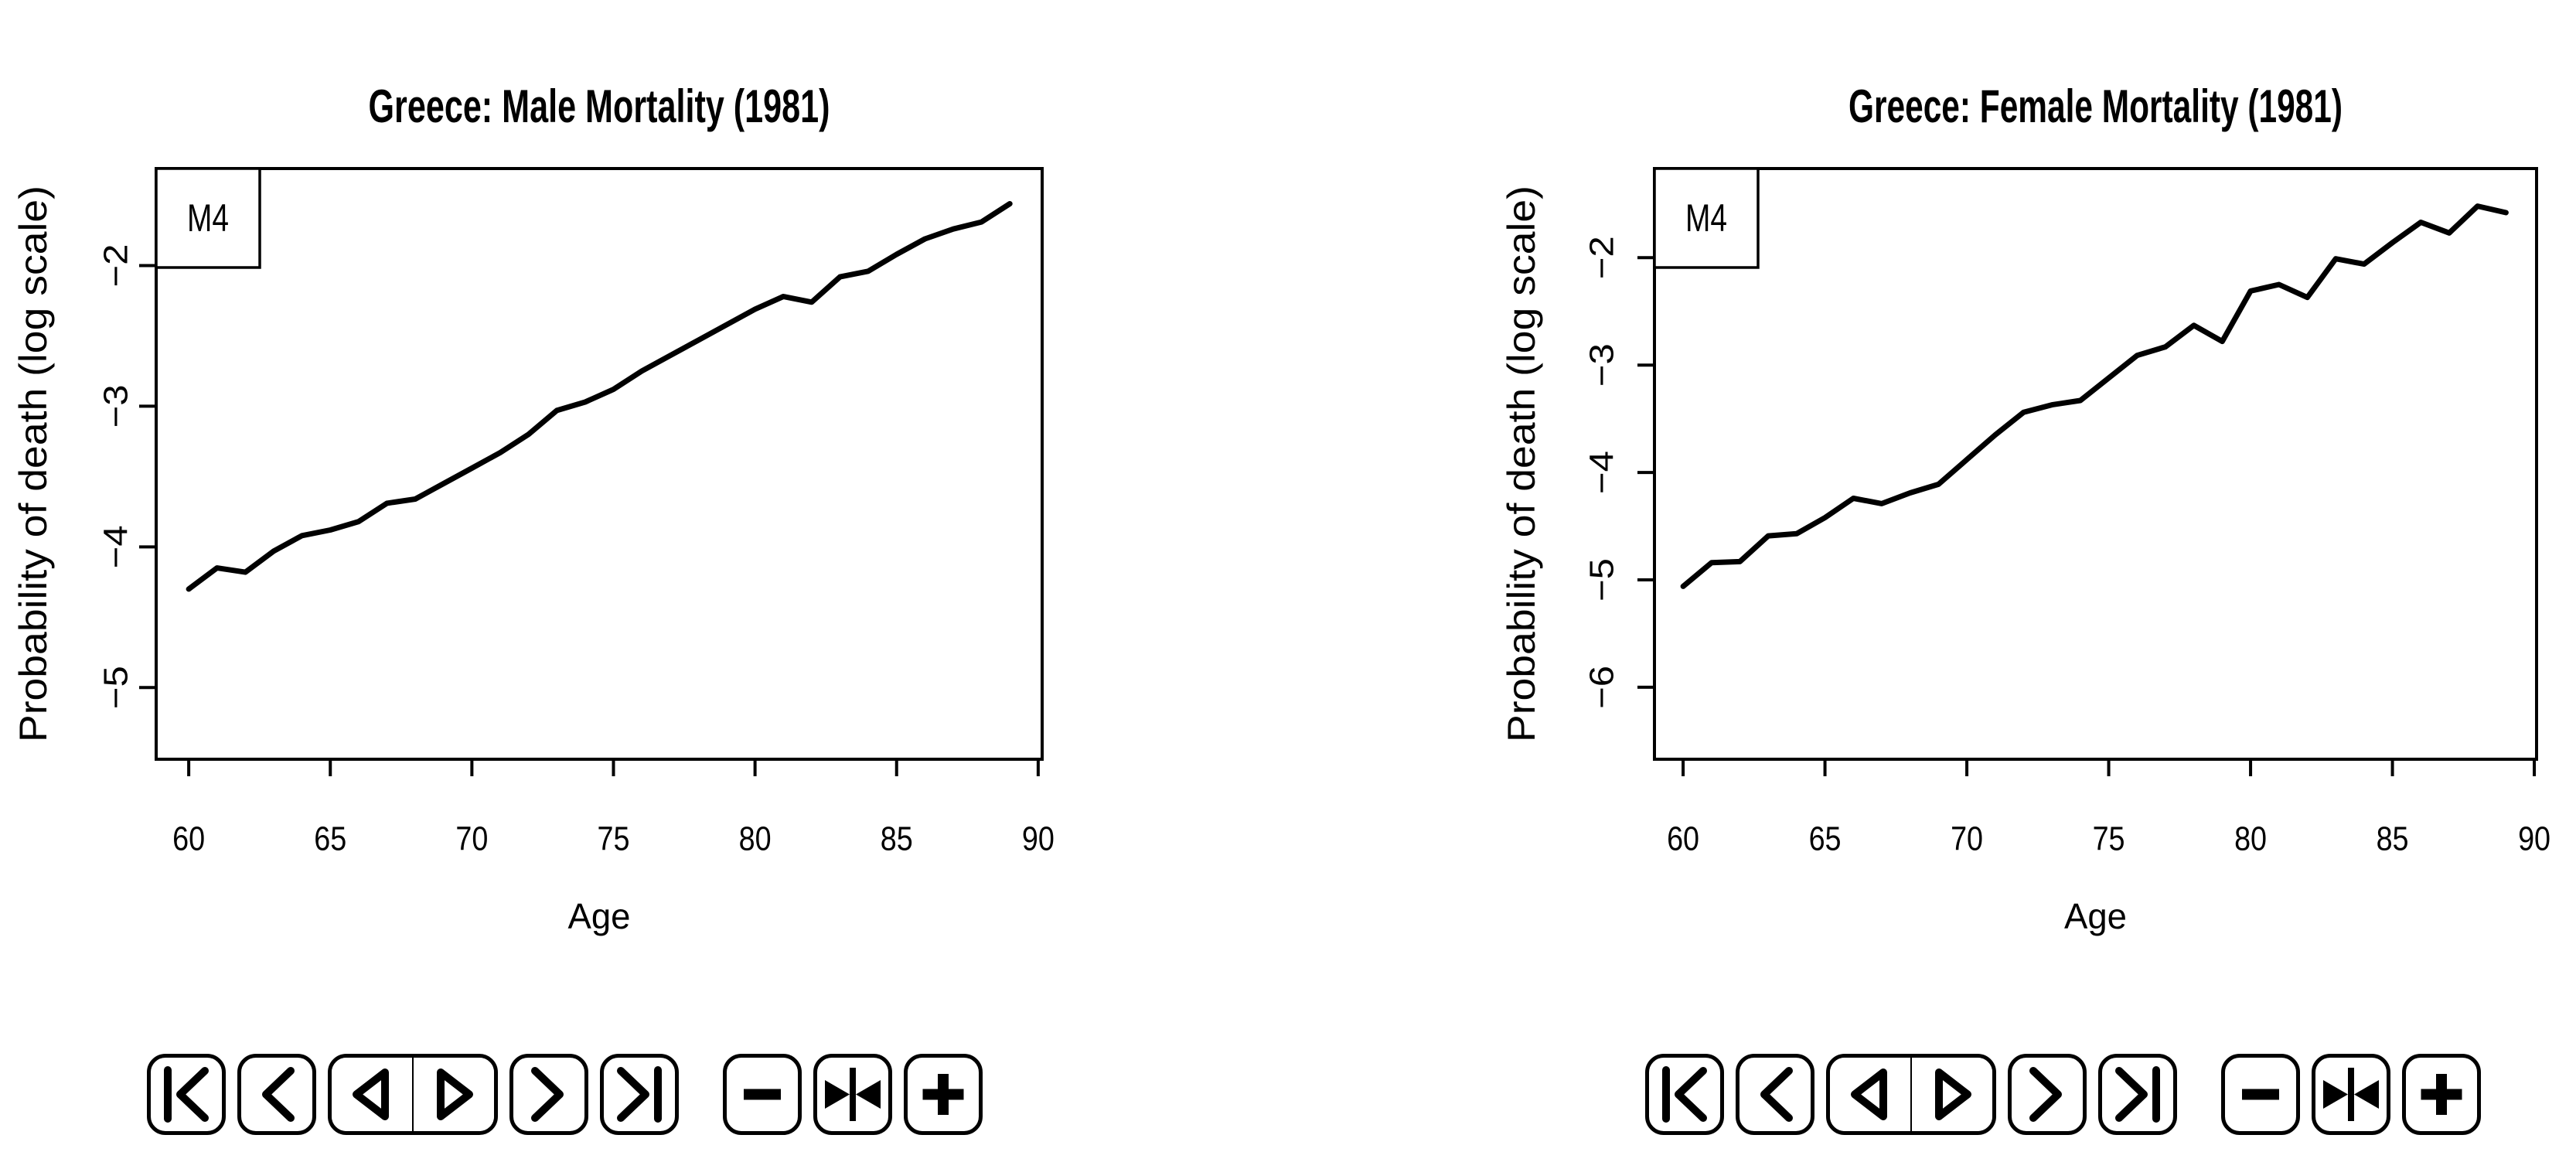  Describe the element at coordinates (33, 464) in the screenshot. I see `left-y-axis-label: Probability of death (log scale)` at that location.